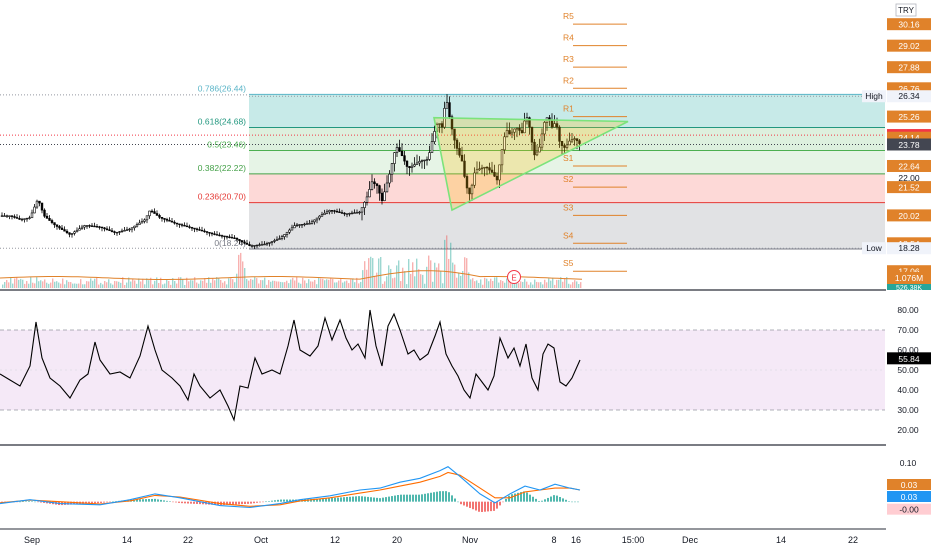 The image size is (932, 550). I want to click on macd-pane, so click(290, 489).